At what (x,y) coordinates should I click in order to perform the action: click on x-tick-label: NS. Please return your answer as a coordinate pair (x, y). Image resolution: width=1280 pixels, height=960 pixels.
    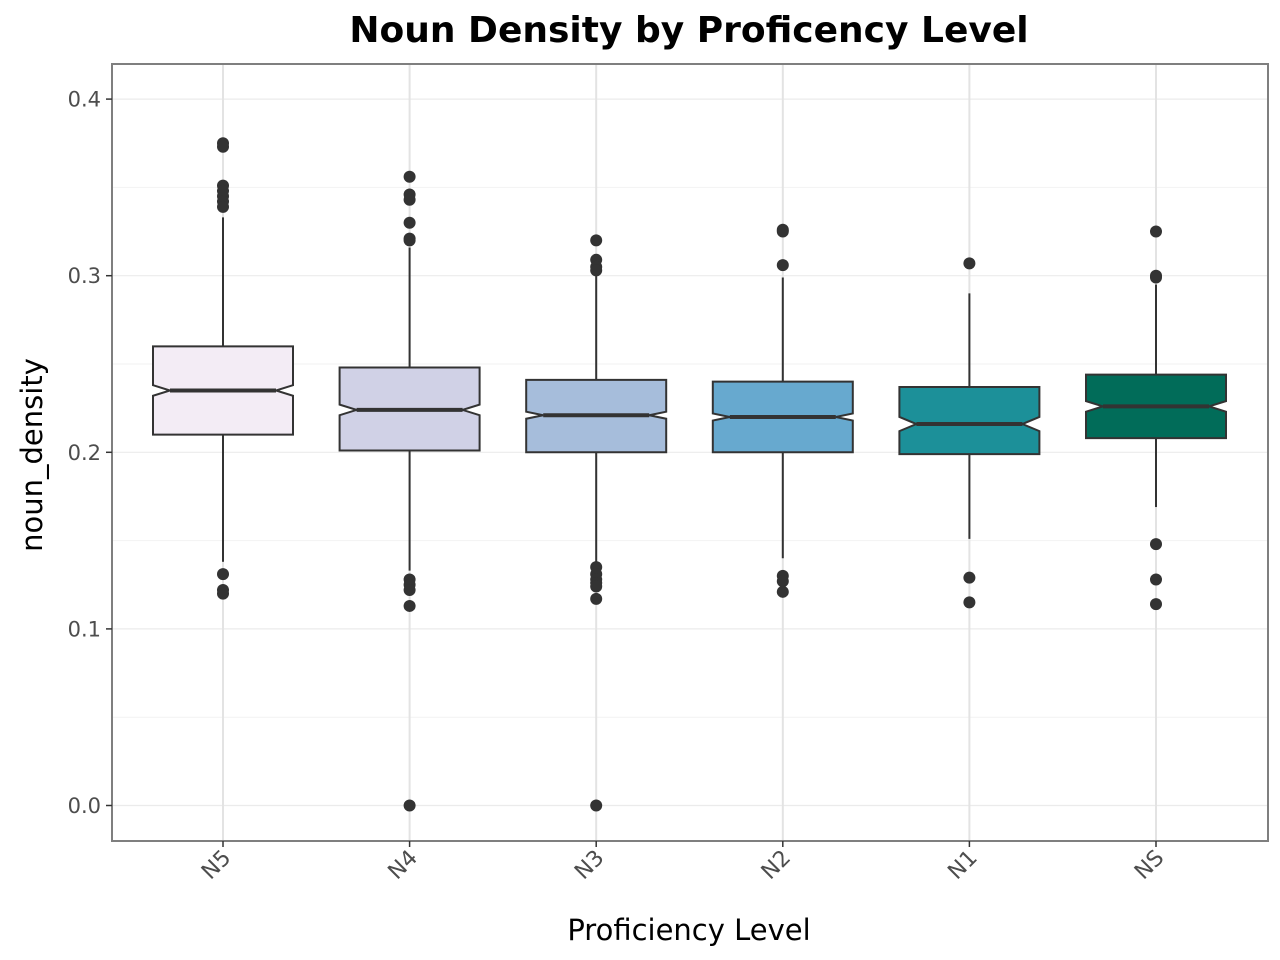
    Looking at the image, I should click on (1149, 865).